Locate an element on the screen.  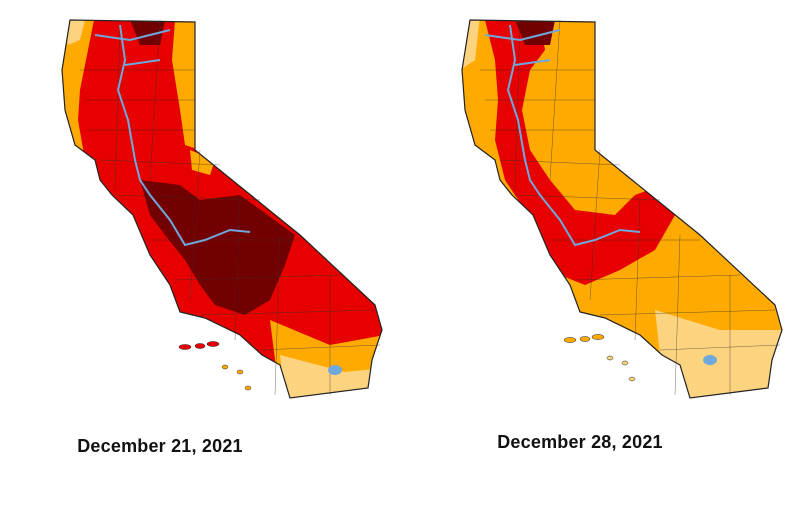
moderate-drought-northwest is located at coordinates (471, 45).